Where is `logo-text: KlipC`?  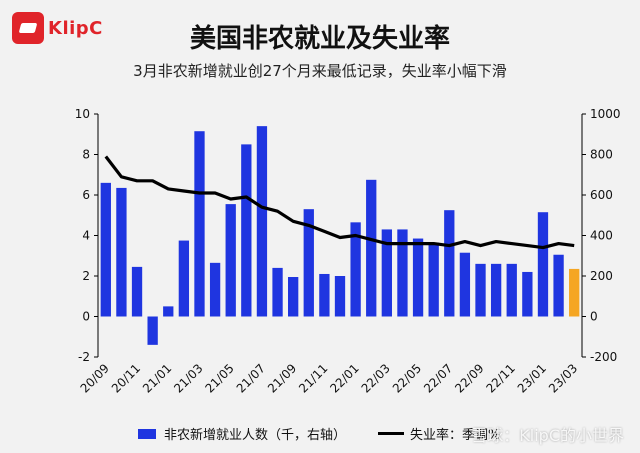
logo-text: KlipC is located at coordinates (75, 28).